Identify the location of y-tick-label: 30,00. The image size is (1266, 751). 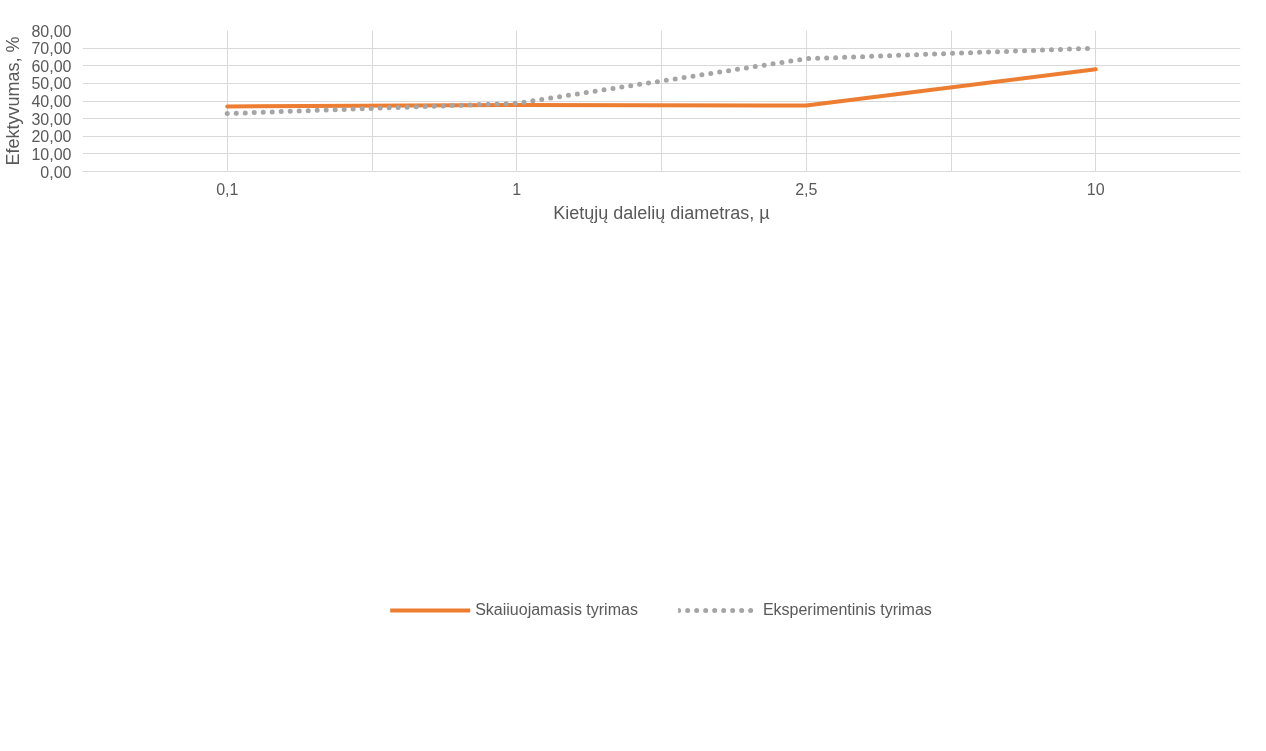
(51, 119).